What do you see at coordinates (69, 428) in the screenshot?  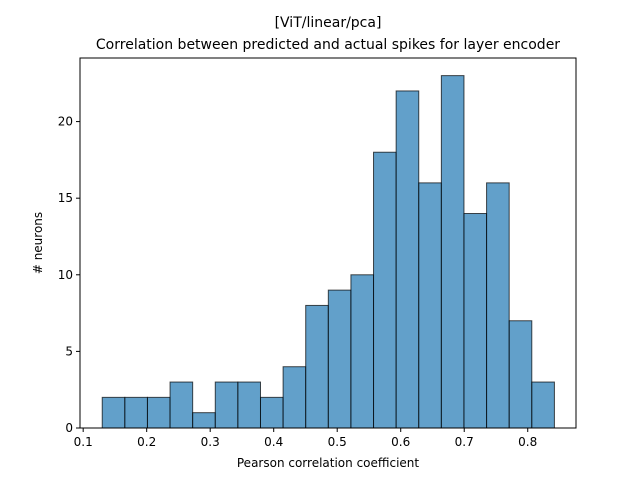 I see `y-tick-label: 0` at bounding box center [69, 428].